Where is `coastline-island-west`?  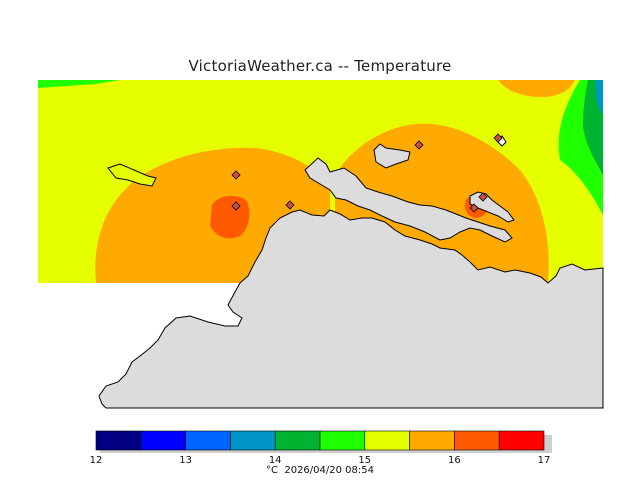
coastline-island-west is located at coordinates (132, 175).